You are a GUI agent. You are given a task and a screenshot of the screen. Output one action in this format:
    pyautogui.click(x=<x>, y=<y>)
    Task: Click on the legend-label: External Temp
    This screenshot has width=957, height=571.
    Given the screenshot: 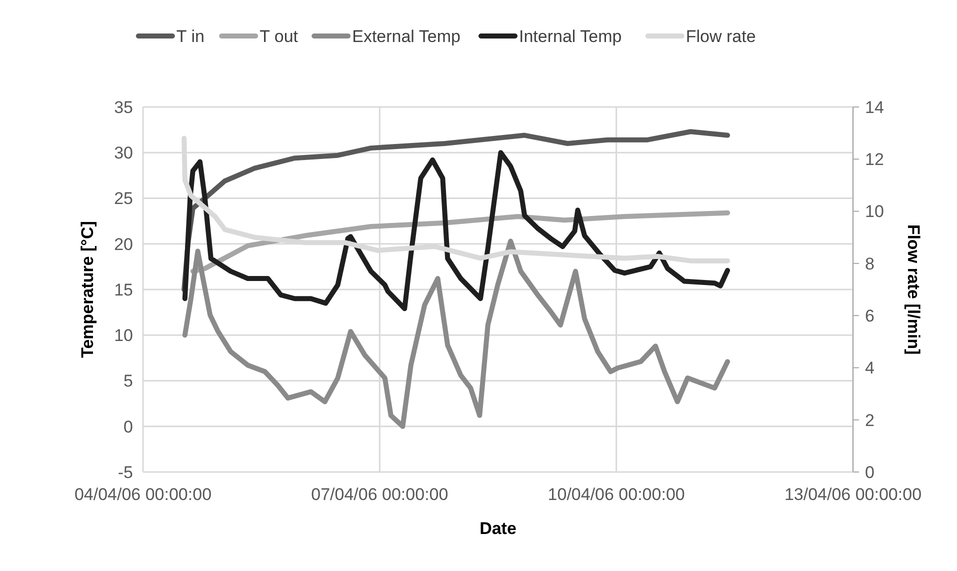 What is the action you would take?
    pyautogui.click(x=406, y=36)
    